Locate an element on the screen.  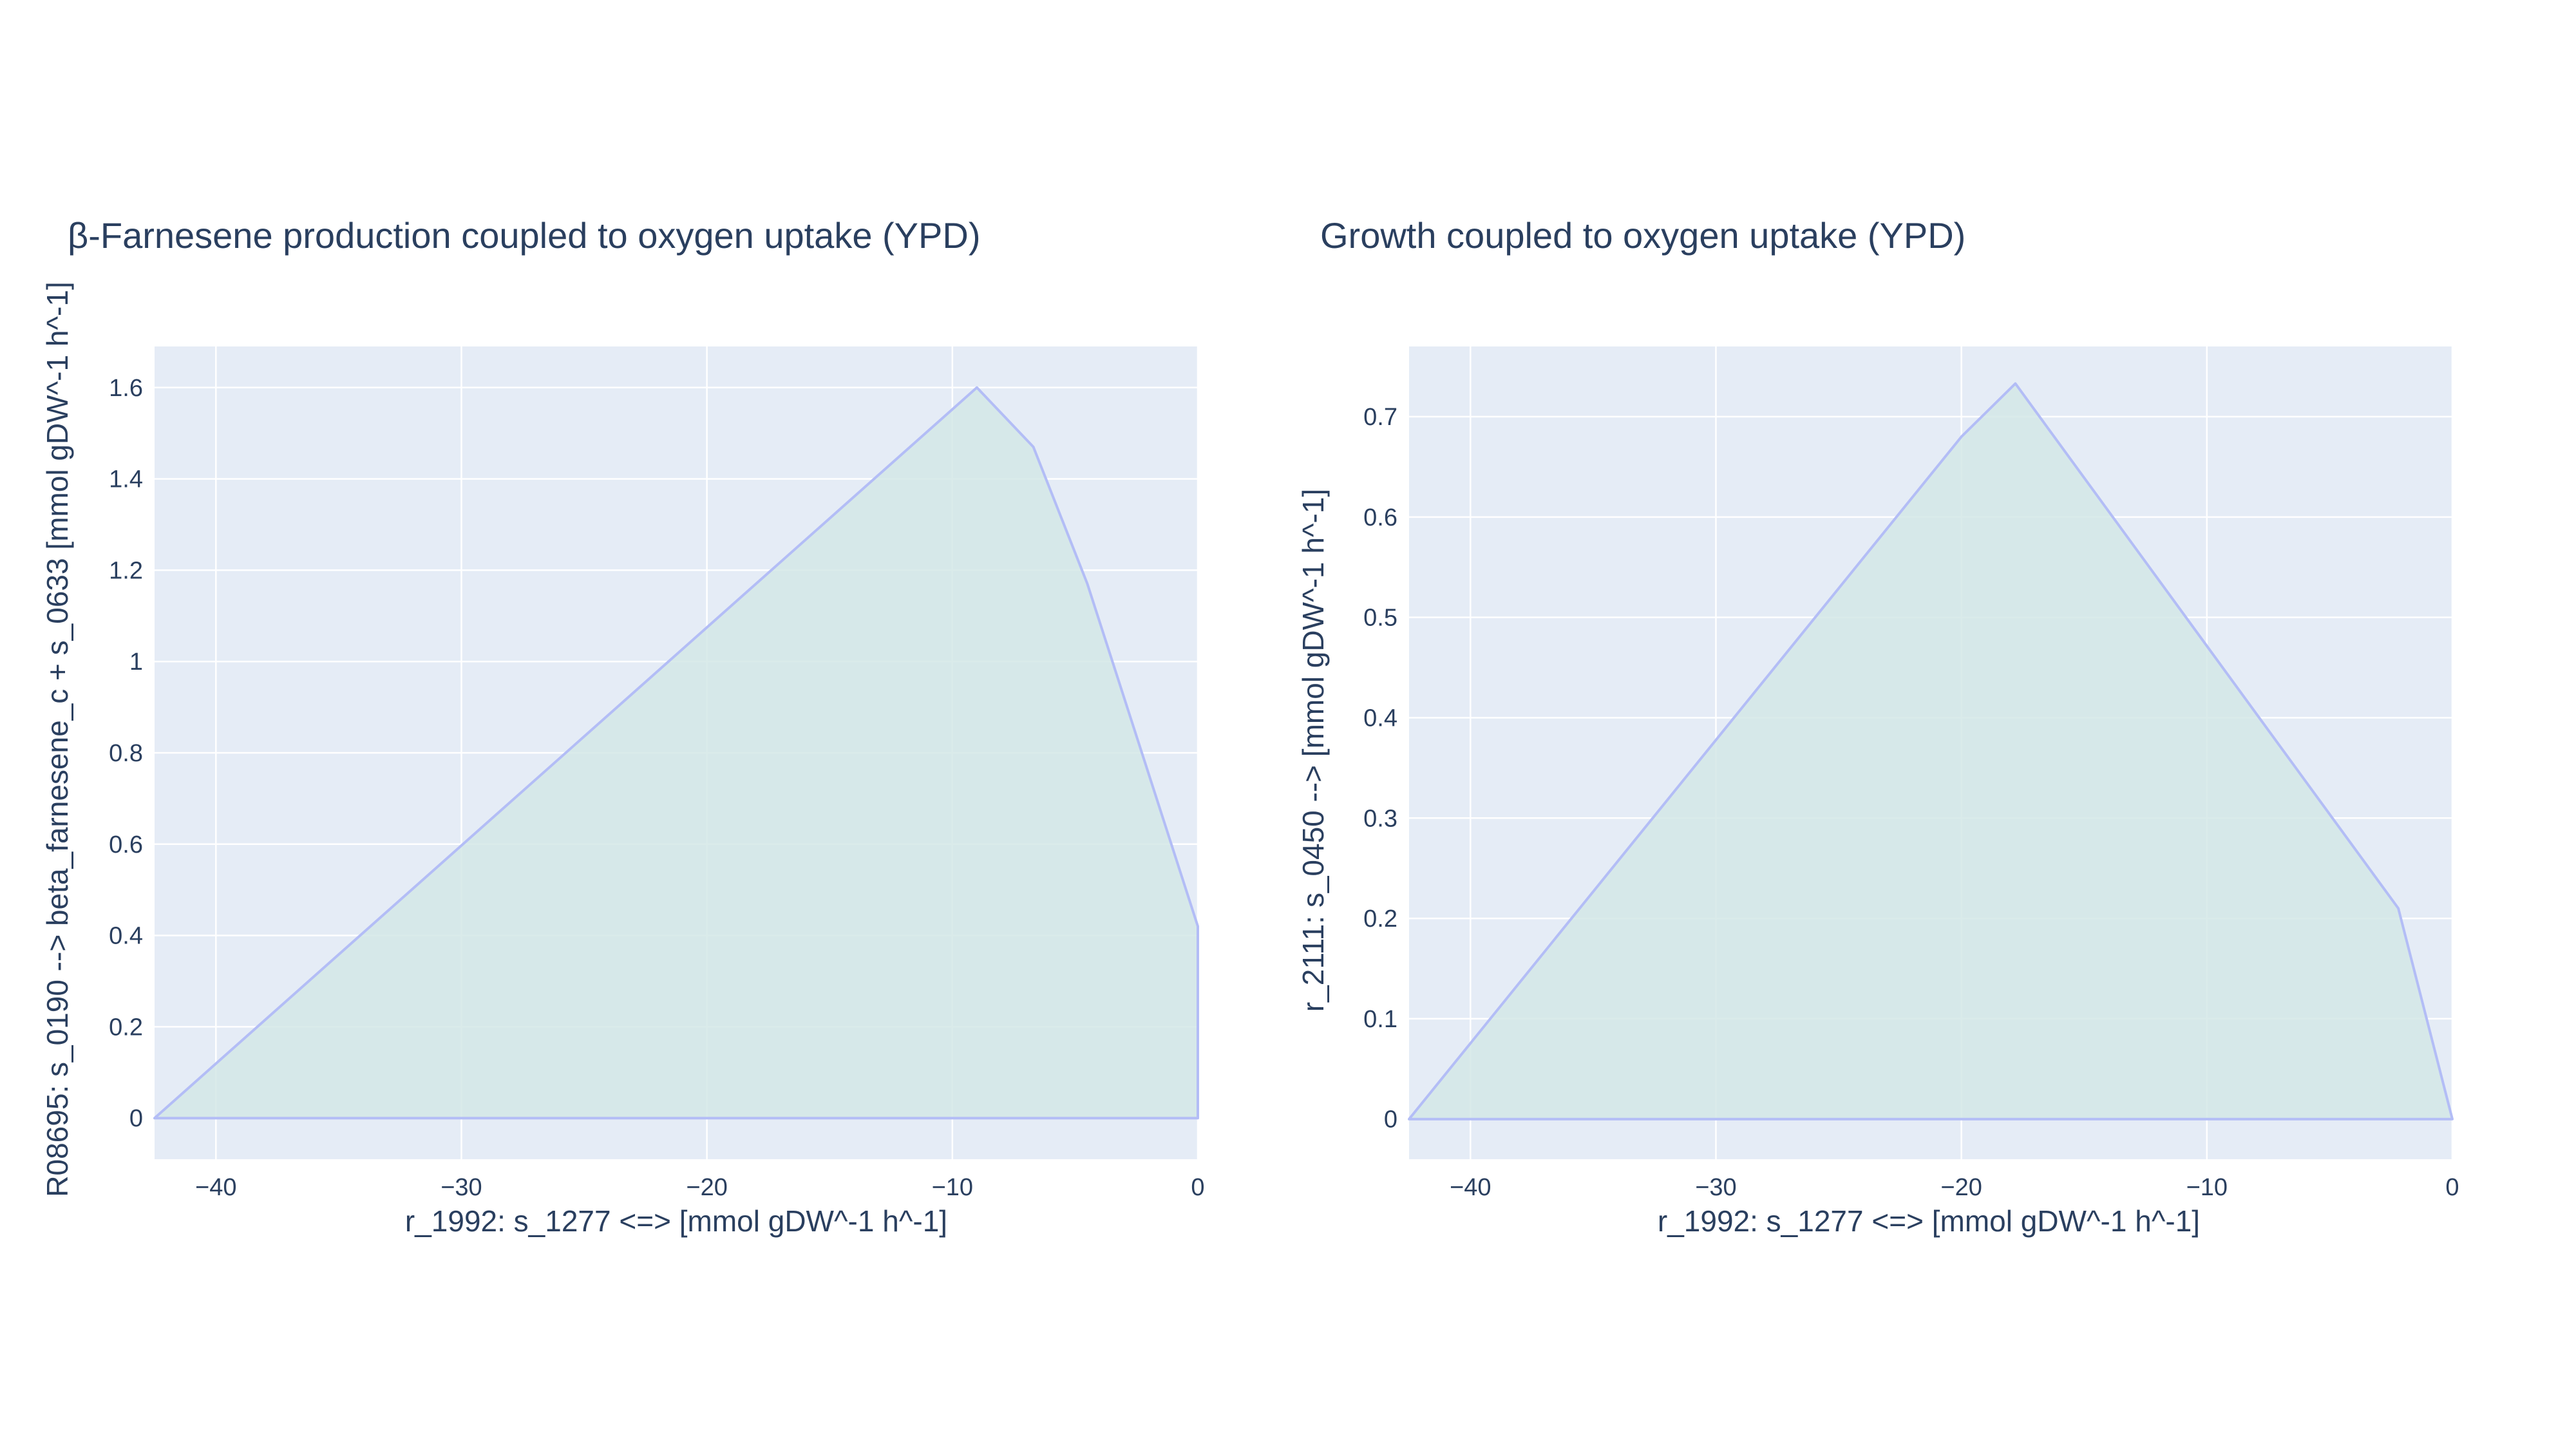
y-tick-label: 1 is located at coordinates (136, 662).